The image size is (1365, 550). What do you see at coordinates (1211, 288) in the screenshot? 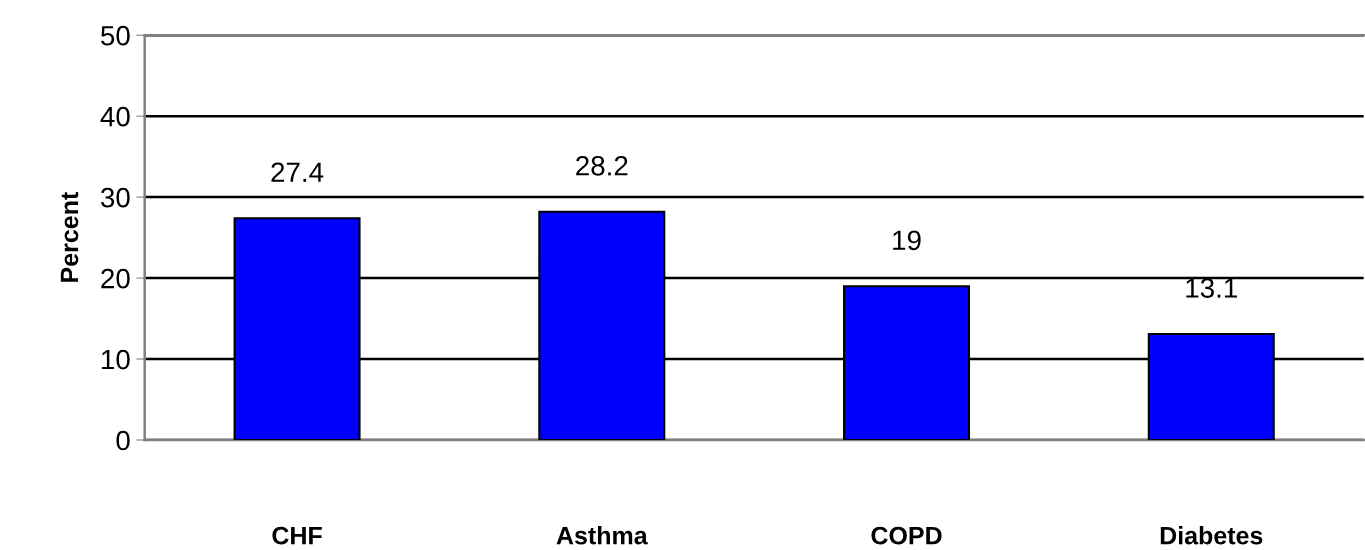
I see `data-label: 13.1` at bounding box center [1211, 288].